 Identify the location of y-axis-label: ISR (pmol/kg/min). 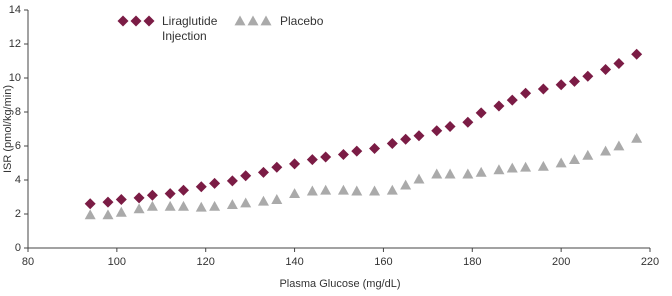
(8, 129).